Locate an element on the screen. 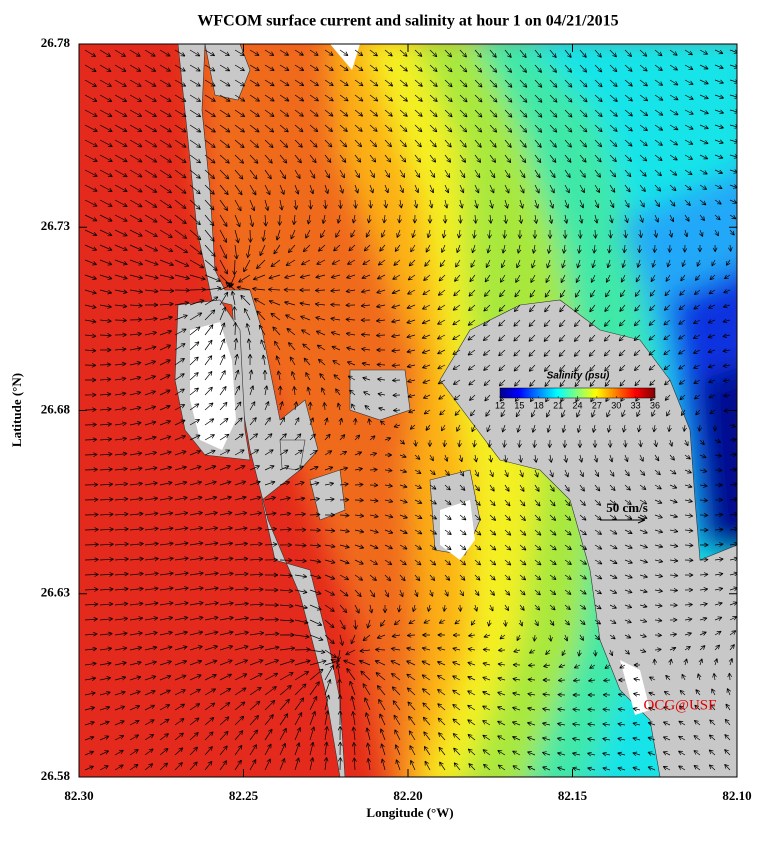 Image resolution: width=770 pixels, height=864 pixels. colorbar: Salinity (psu) 12 15 18 21 24 27 30 33 36 is located at coordinates (577, 391).